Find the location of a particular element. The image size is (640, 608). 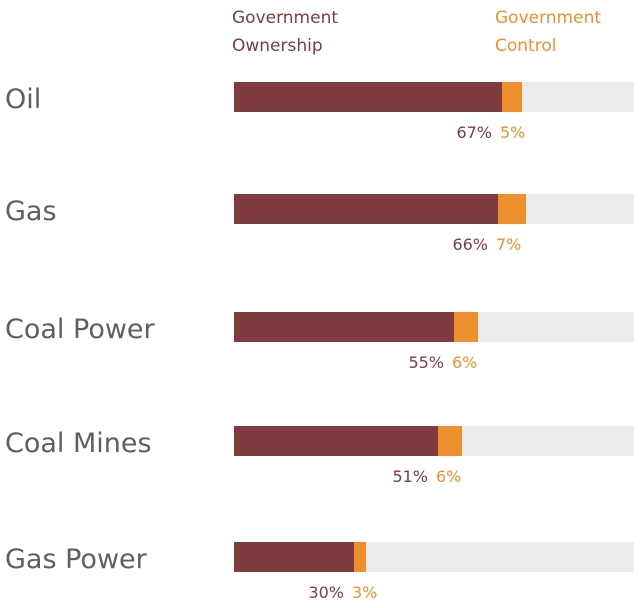

bar-row: Coal Power 55% 6% is located at coordinates (319, 342).